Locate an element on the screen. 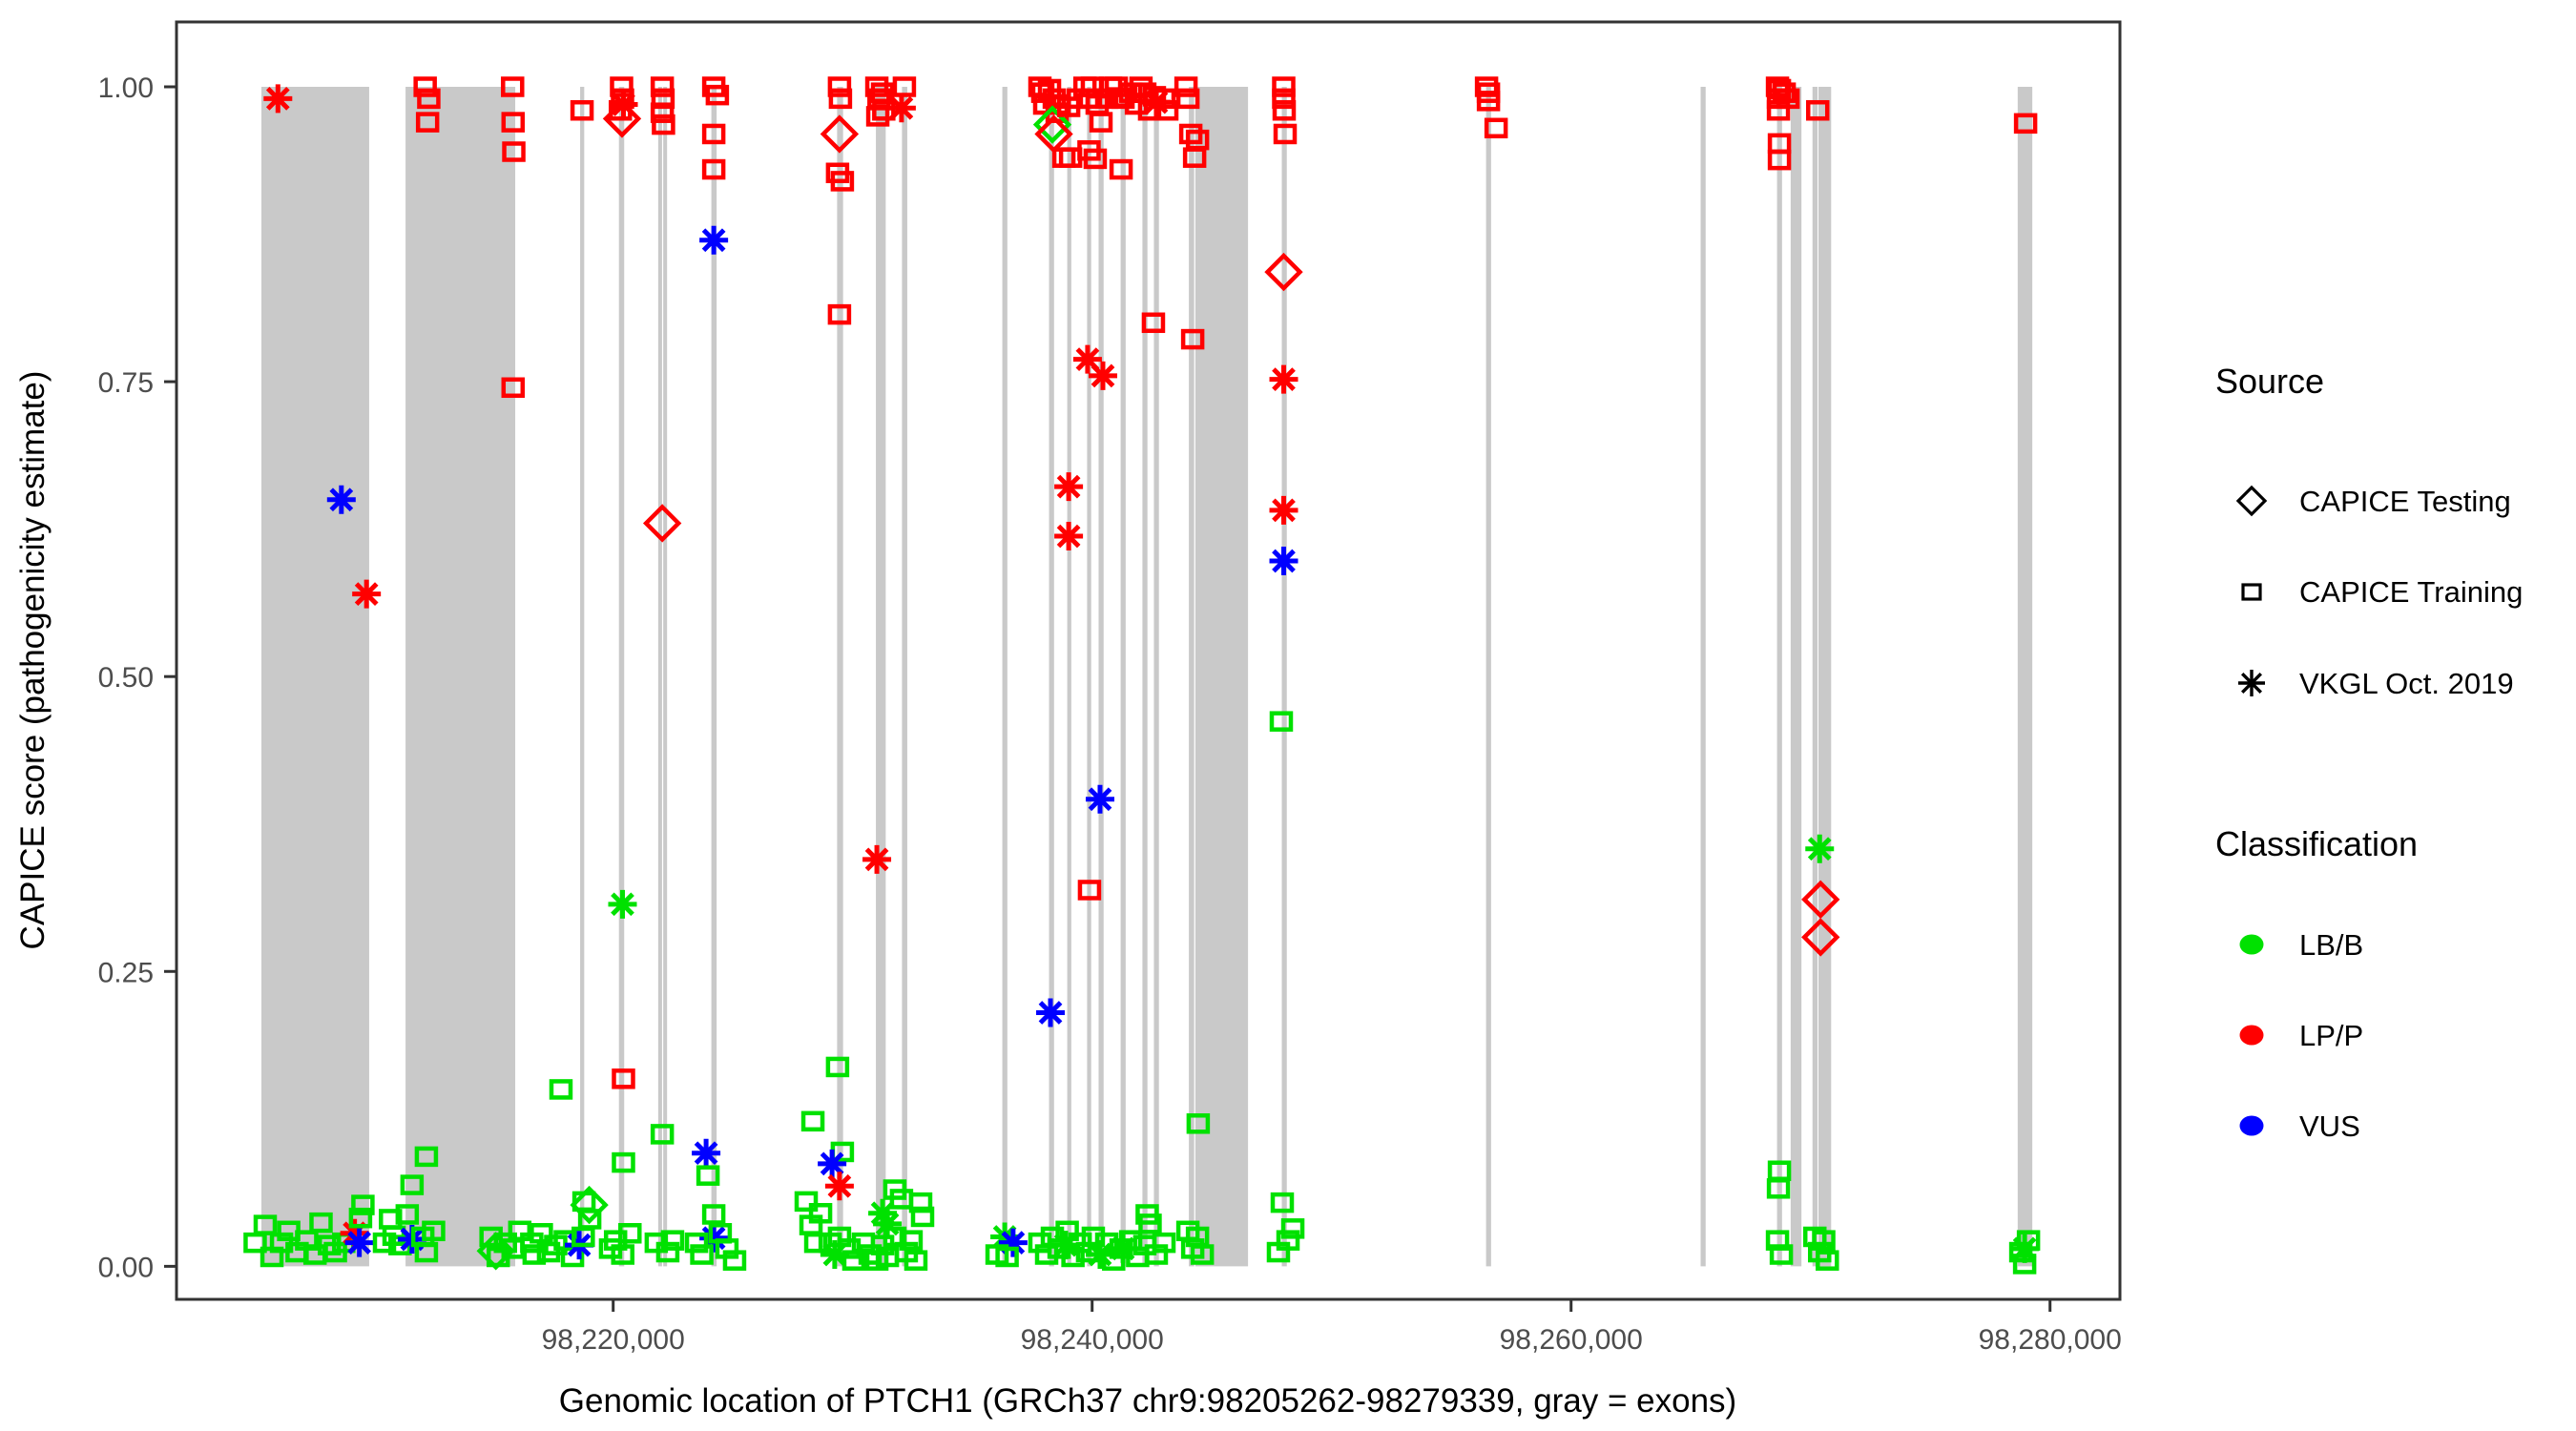  square-icon is located at coordinates (2251, 592).